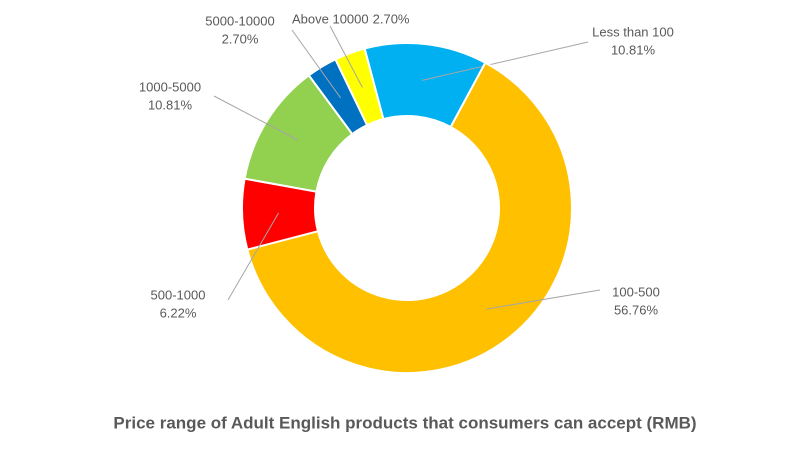  What do you see at coordinates (636, 309) in the screenshot?
I see `value-label: 56.76%` at bounding box center [636, 309].